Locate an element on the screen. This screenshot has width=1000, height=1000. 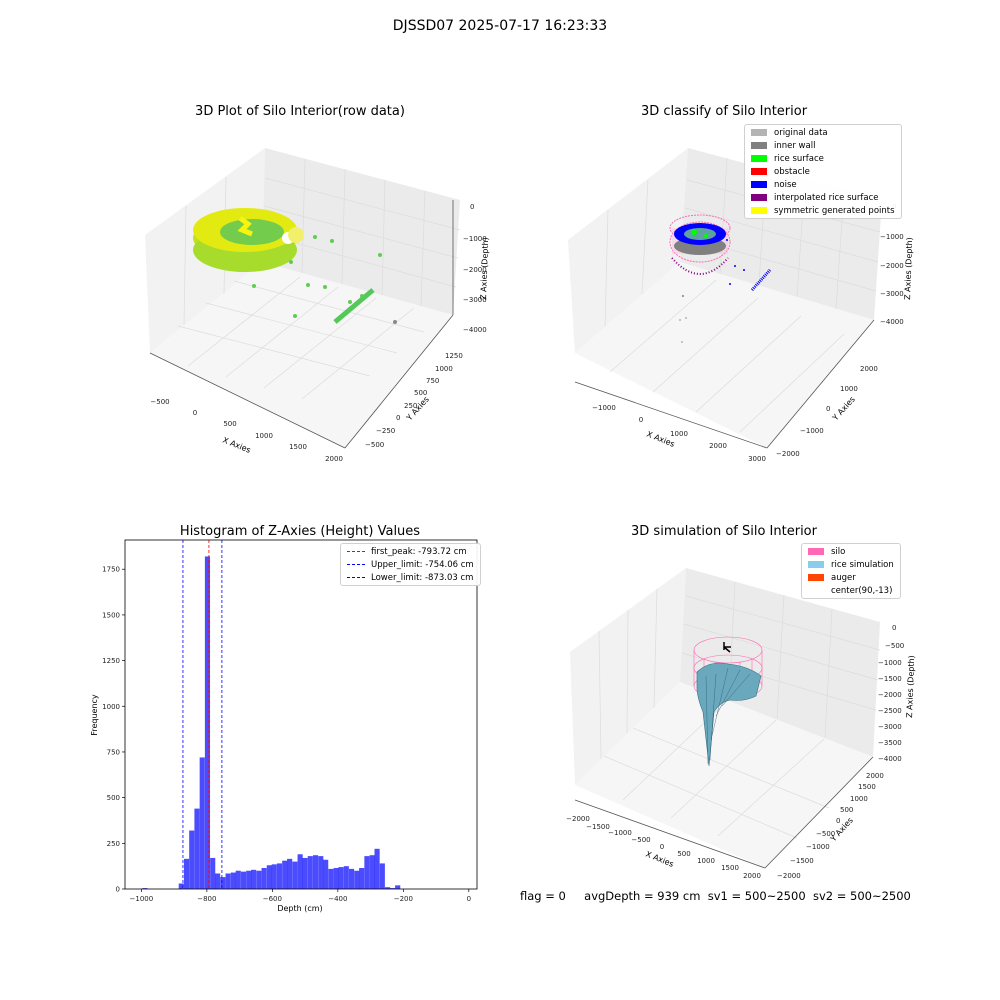
p4-ztick: −500 is located at coordinates (894, 646).